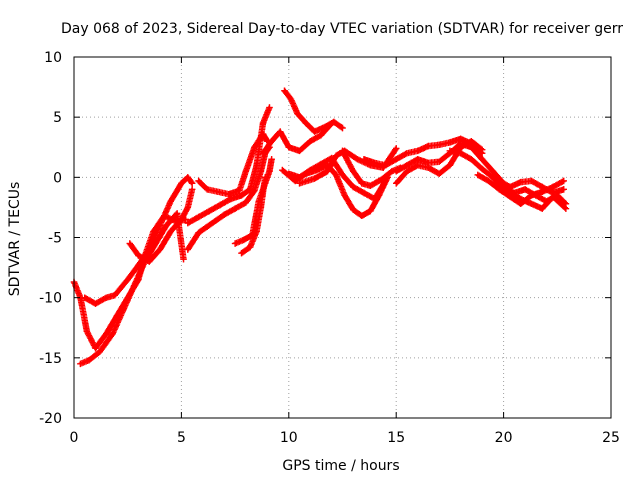  I want to click on y-tick-label: 0, so click(57, 178).